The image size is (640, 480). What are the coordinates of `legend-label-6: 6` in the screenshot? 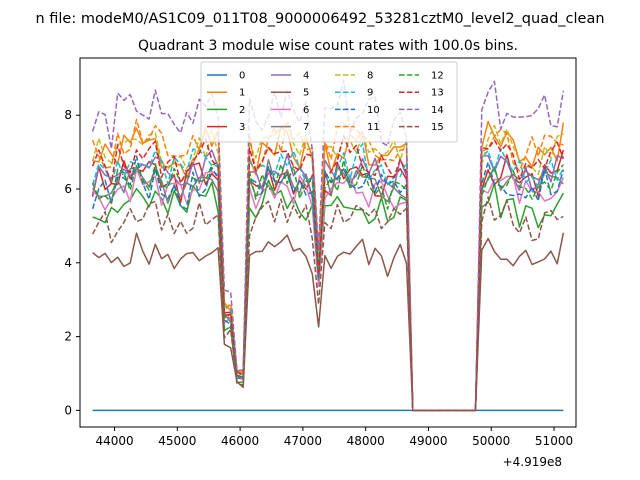 It's located at (306, 110).